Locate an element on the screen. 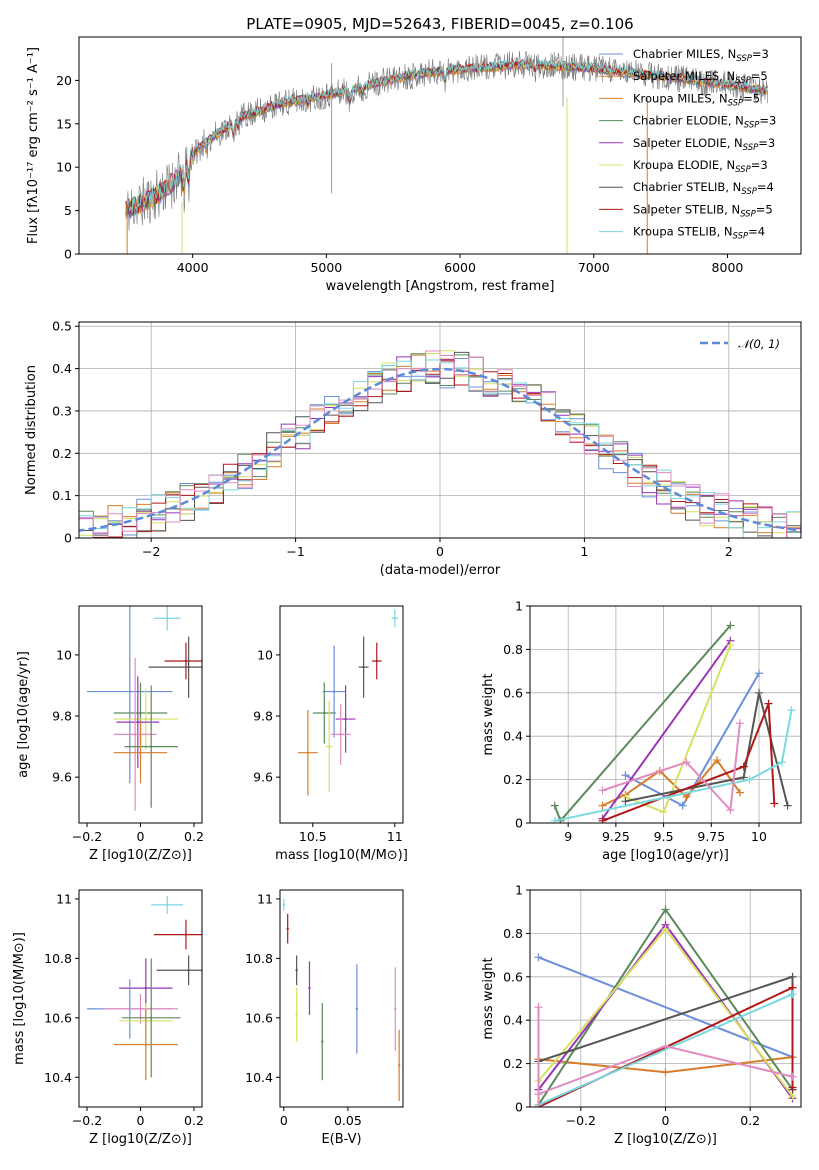 The width and height of the screenshot is (819, 1170). legend-value: =4 is located at coordinates (756, 232).